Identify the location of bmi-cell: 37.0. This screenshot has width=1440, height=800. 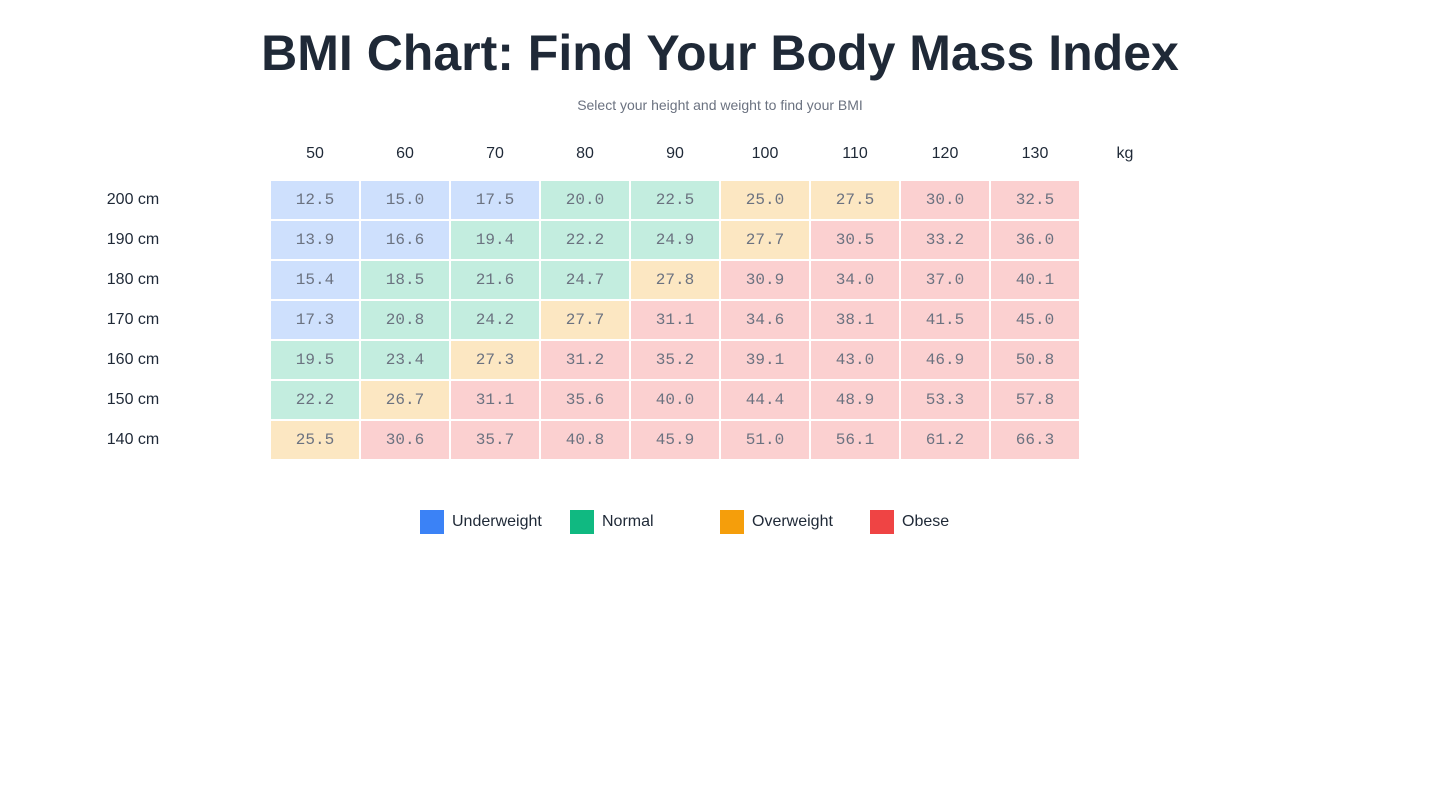
(945, 280).